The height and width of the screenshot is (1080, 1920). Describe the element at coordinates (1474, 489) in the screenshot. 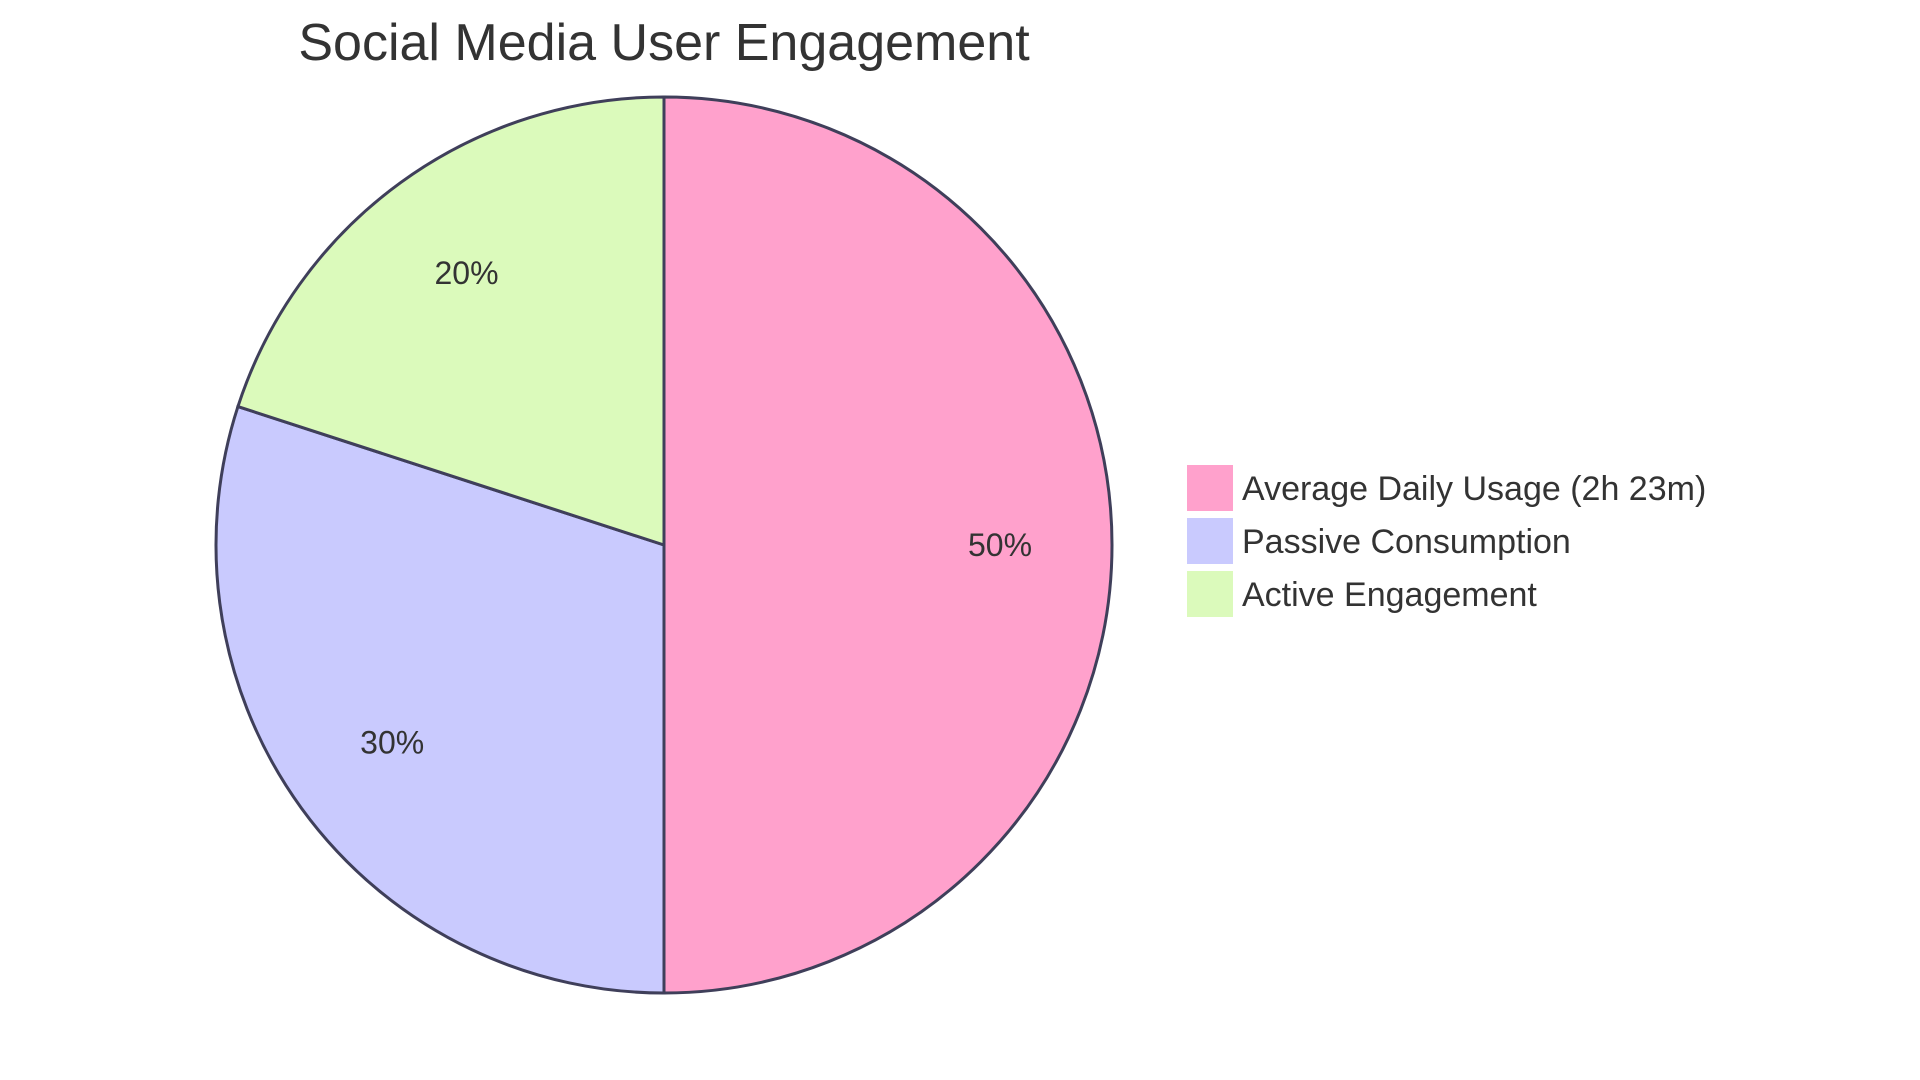

I see `legend-label: Average Daily Usage (2h 23m)` at that location.